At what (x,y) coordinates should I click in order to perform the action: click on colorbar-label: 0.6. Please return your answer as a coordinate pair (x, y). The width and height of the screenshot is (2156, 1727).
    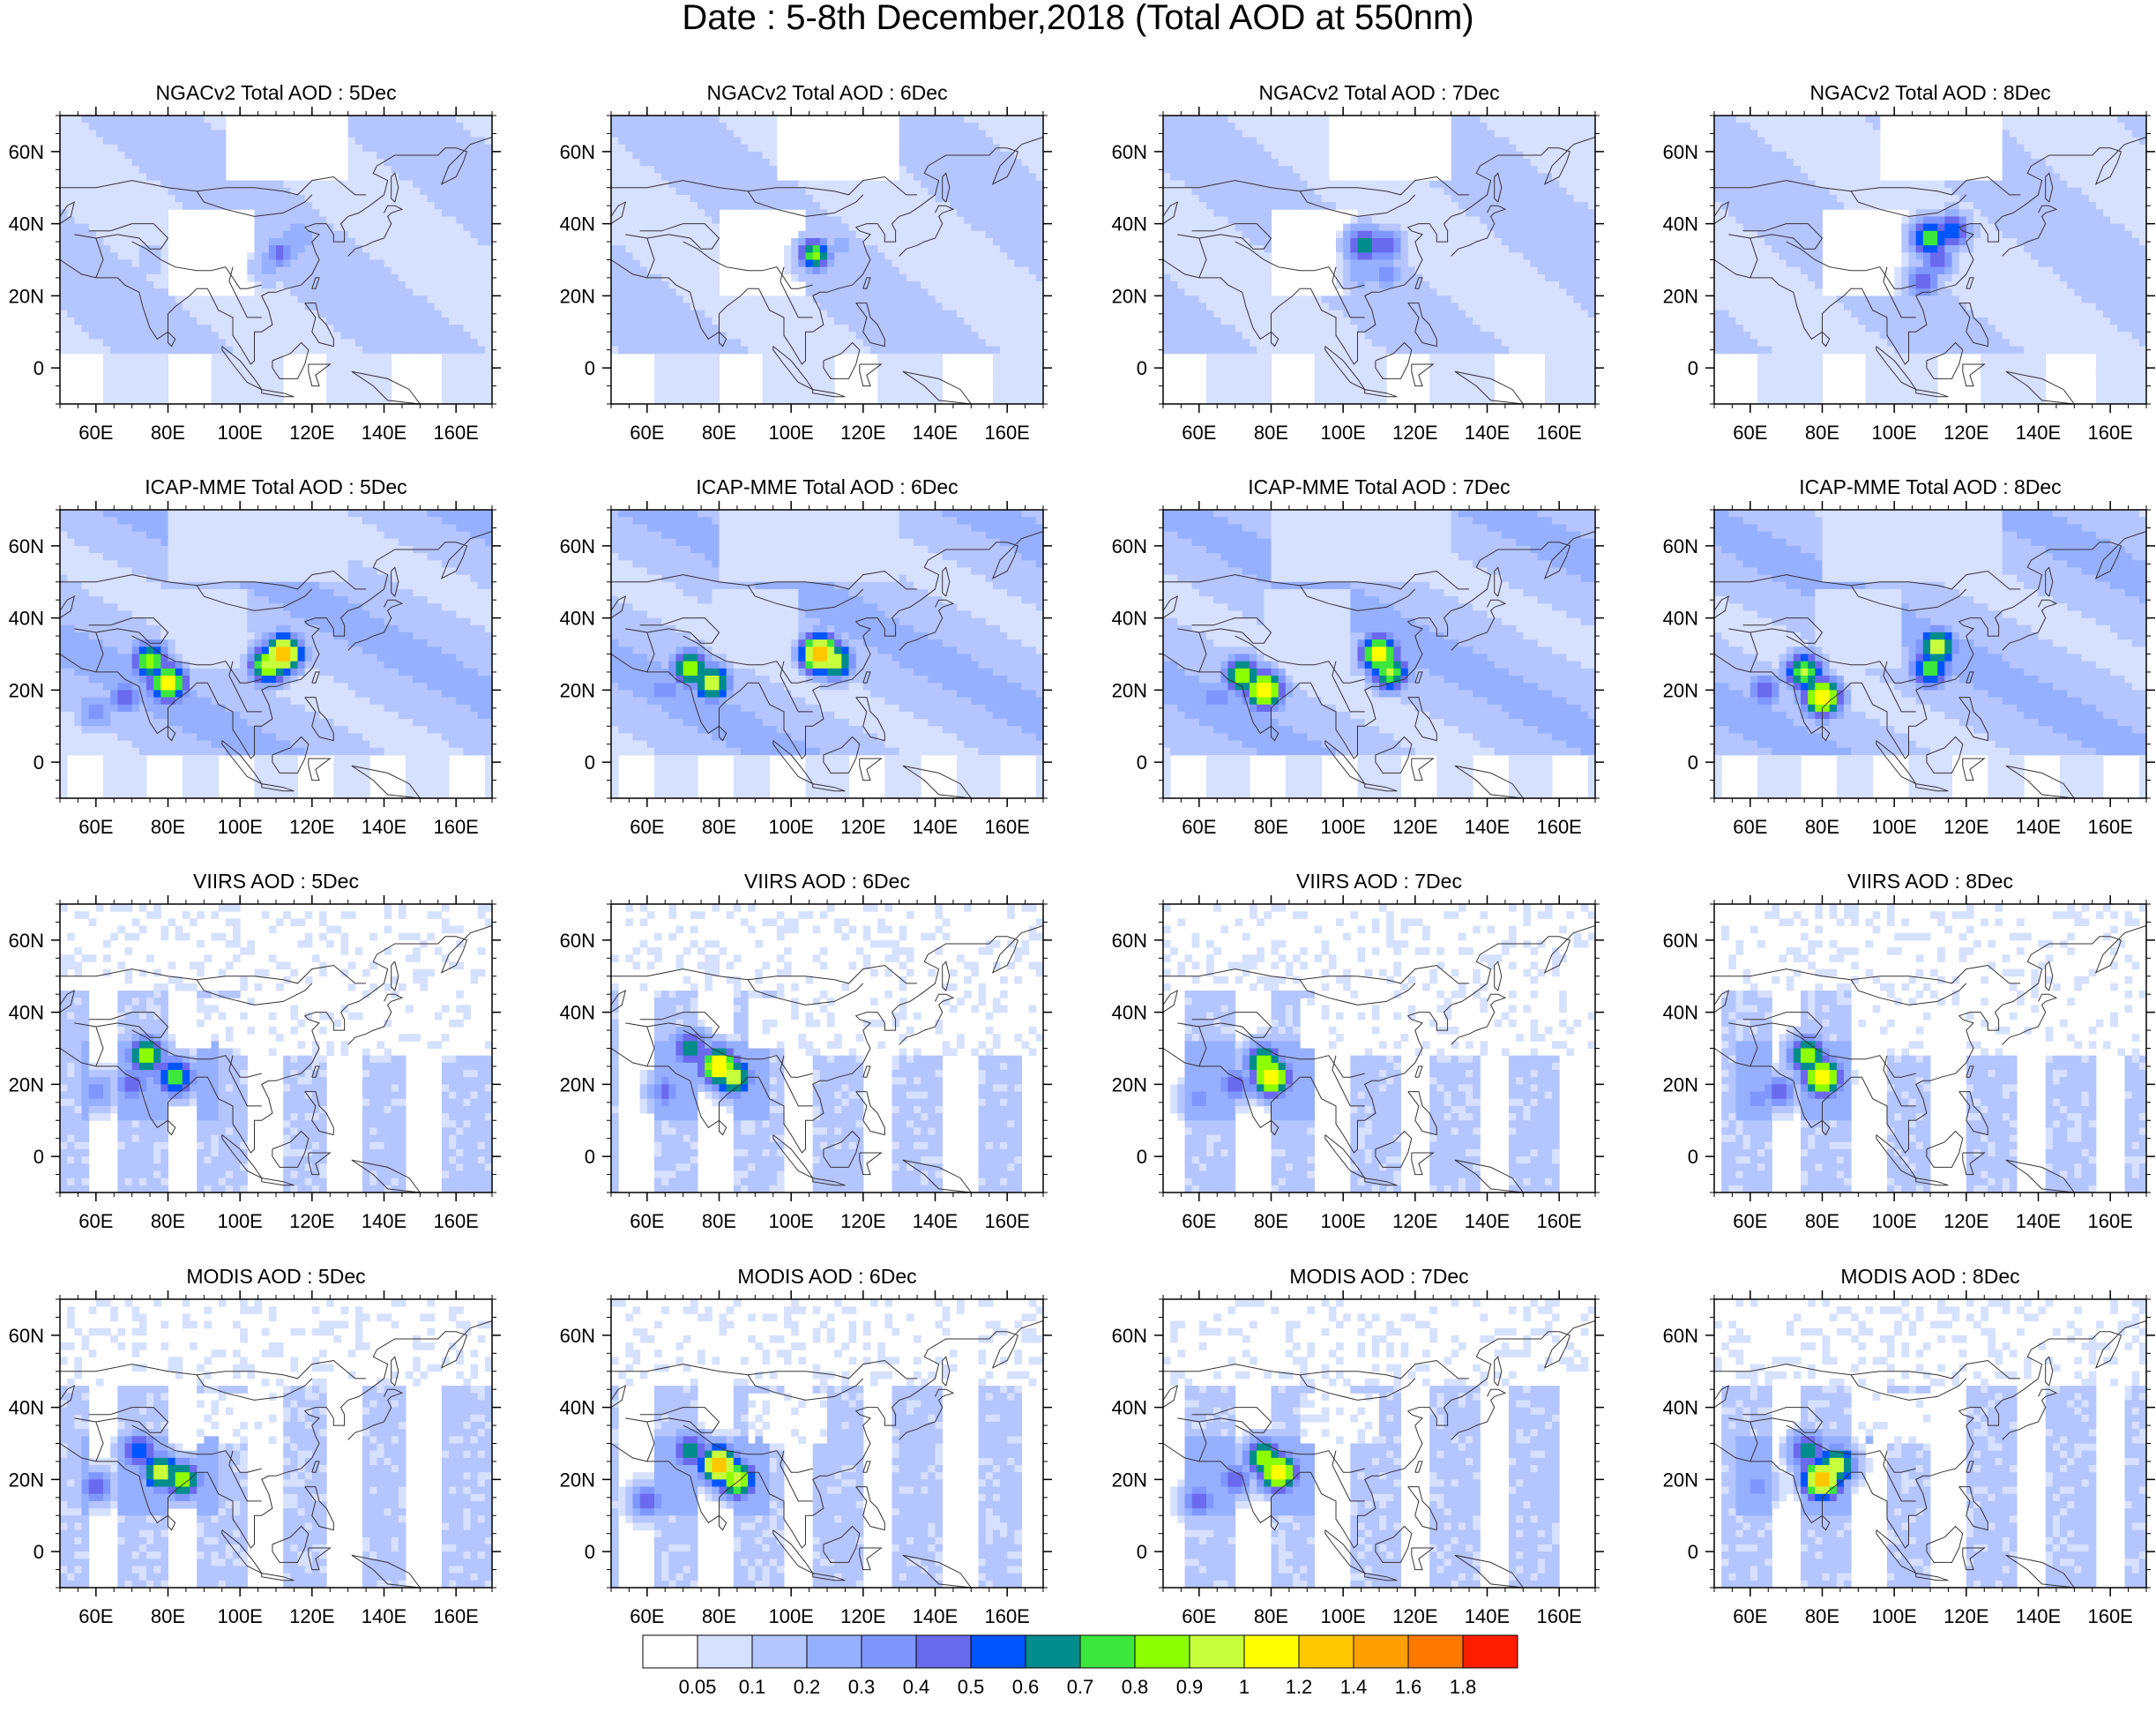
    Looking at the image, I should click on (1026, 1687).